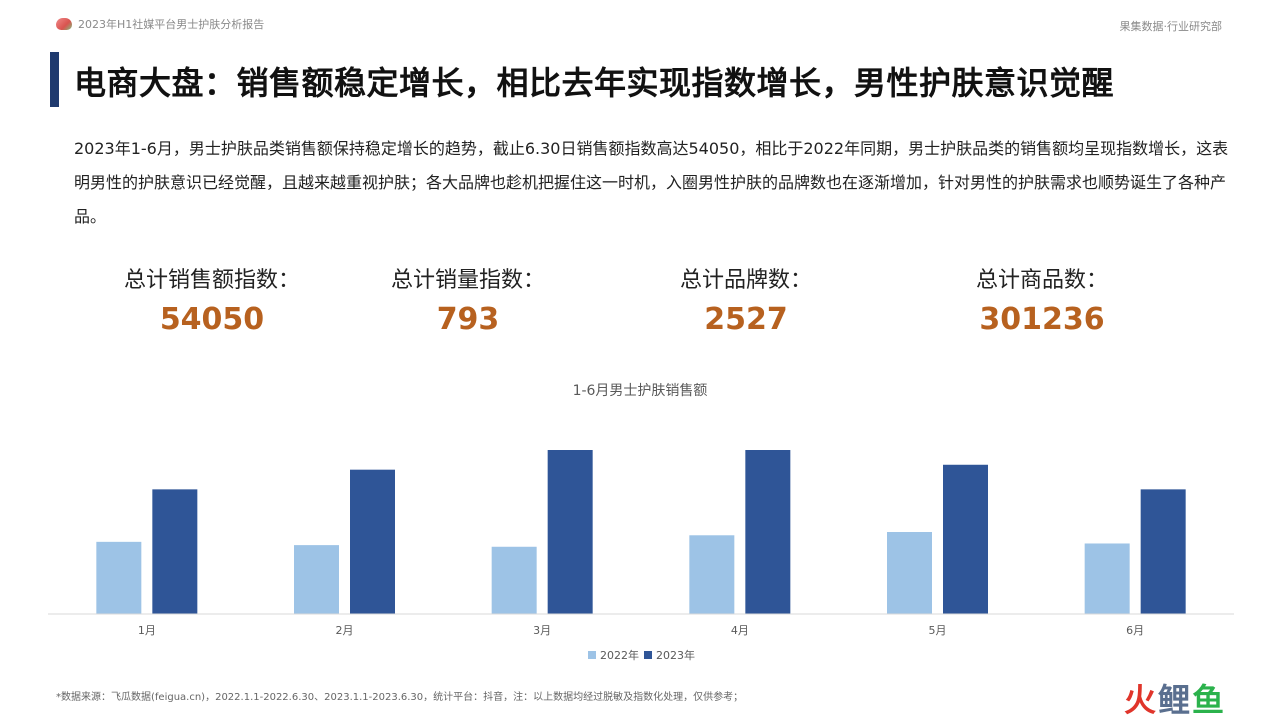  What do you see at coordinates (542, 630) in the screenshot?
I see `x-tick-label: 3月` at bounding box center [542, 630].